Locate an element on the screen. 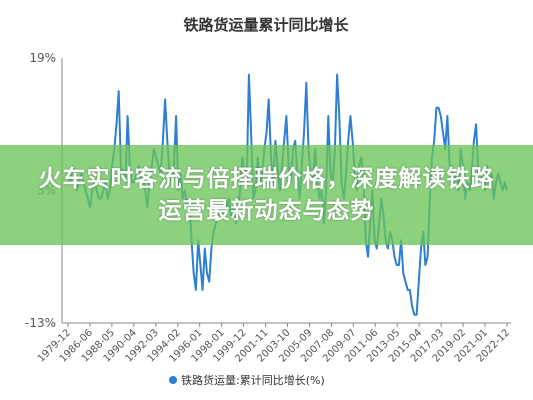  headline-text: 火车实时客流与倍择瑞价格，深度解读铁路运营最新动态与态势 is located at coordinates (266, 195).